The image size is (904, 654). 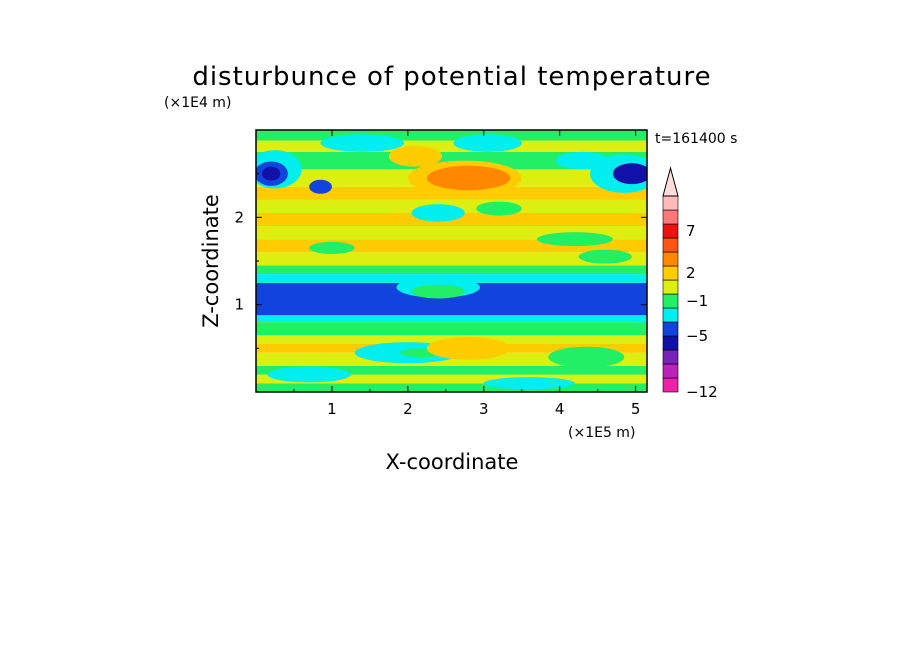 What do you see at coordinates (239, 305) in the screenshot?
I see `y-tick-label: 1` at bounding box center [239, 305].